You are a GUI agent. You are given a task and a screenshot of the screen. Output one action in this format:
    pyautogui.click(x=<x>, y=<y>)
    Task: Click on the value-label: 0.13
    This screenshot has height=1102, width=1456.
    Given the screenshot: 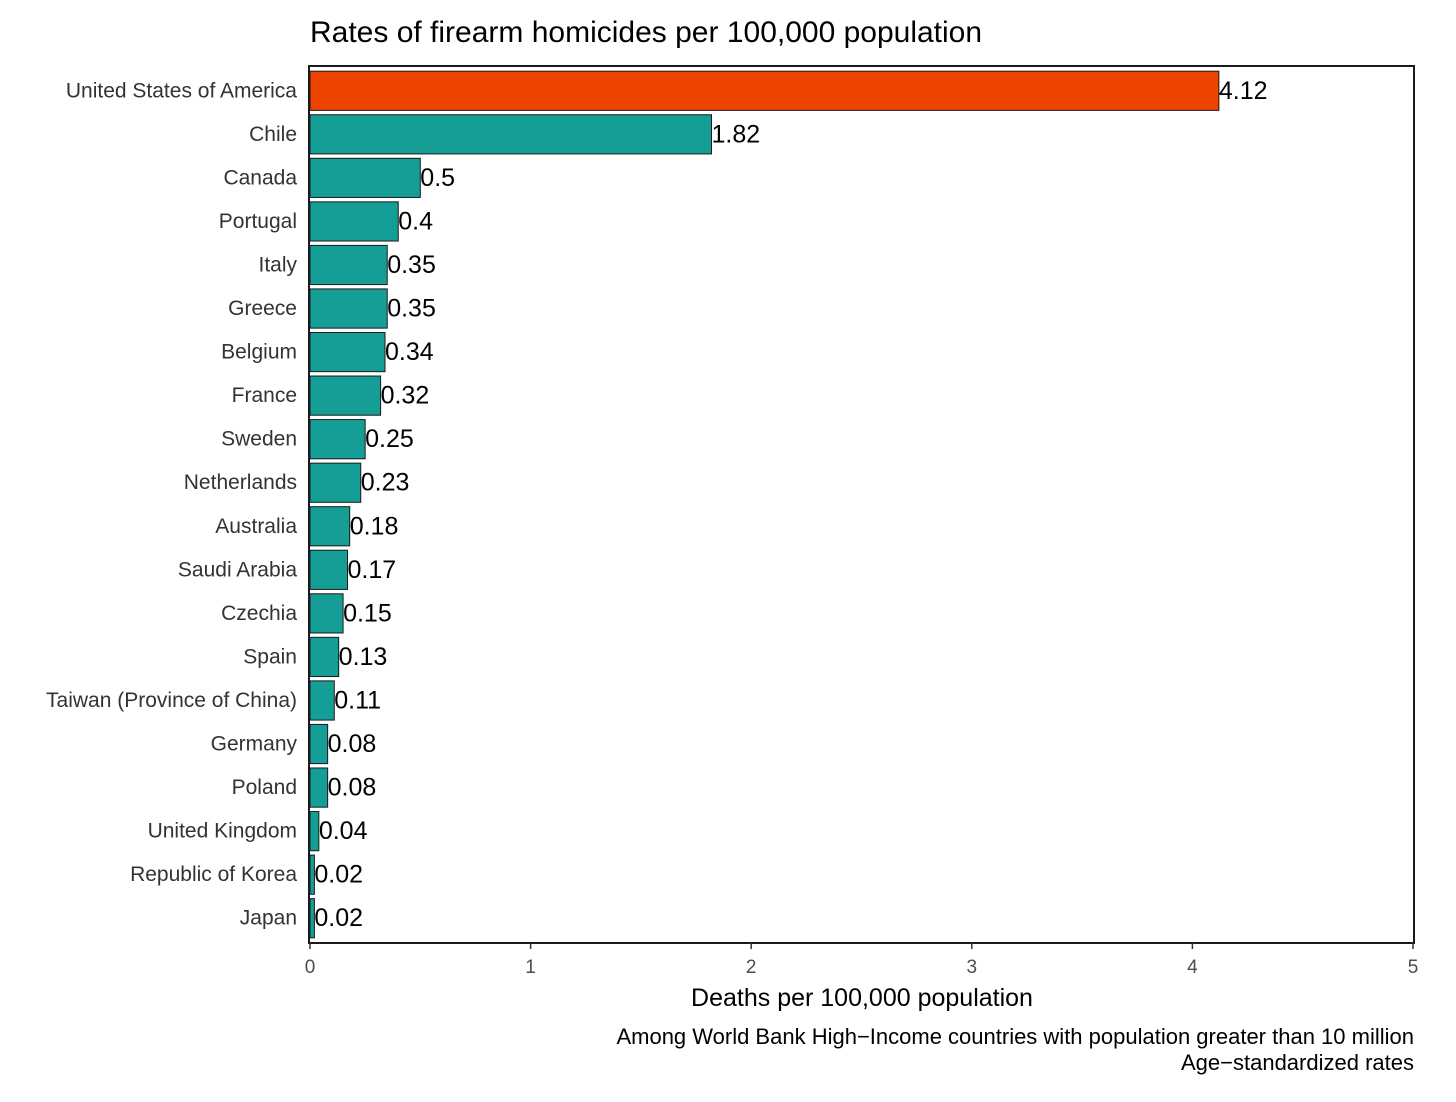 What is the action you would take?
    pyautogui.click(x=363, y=657)
    